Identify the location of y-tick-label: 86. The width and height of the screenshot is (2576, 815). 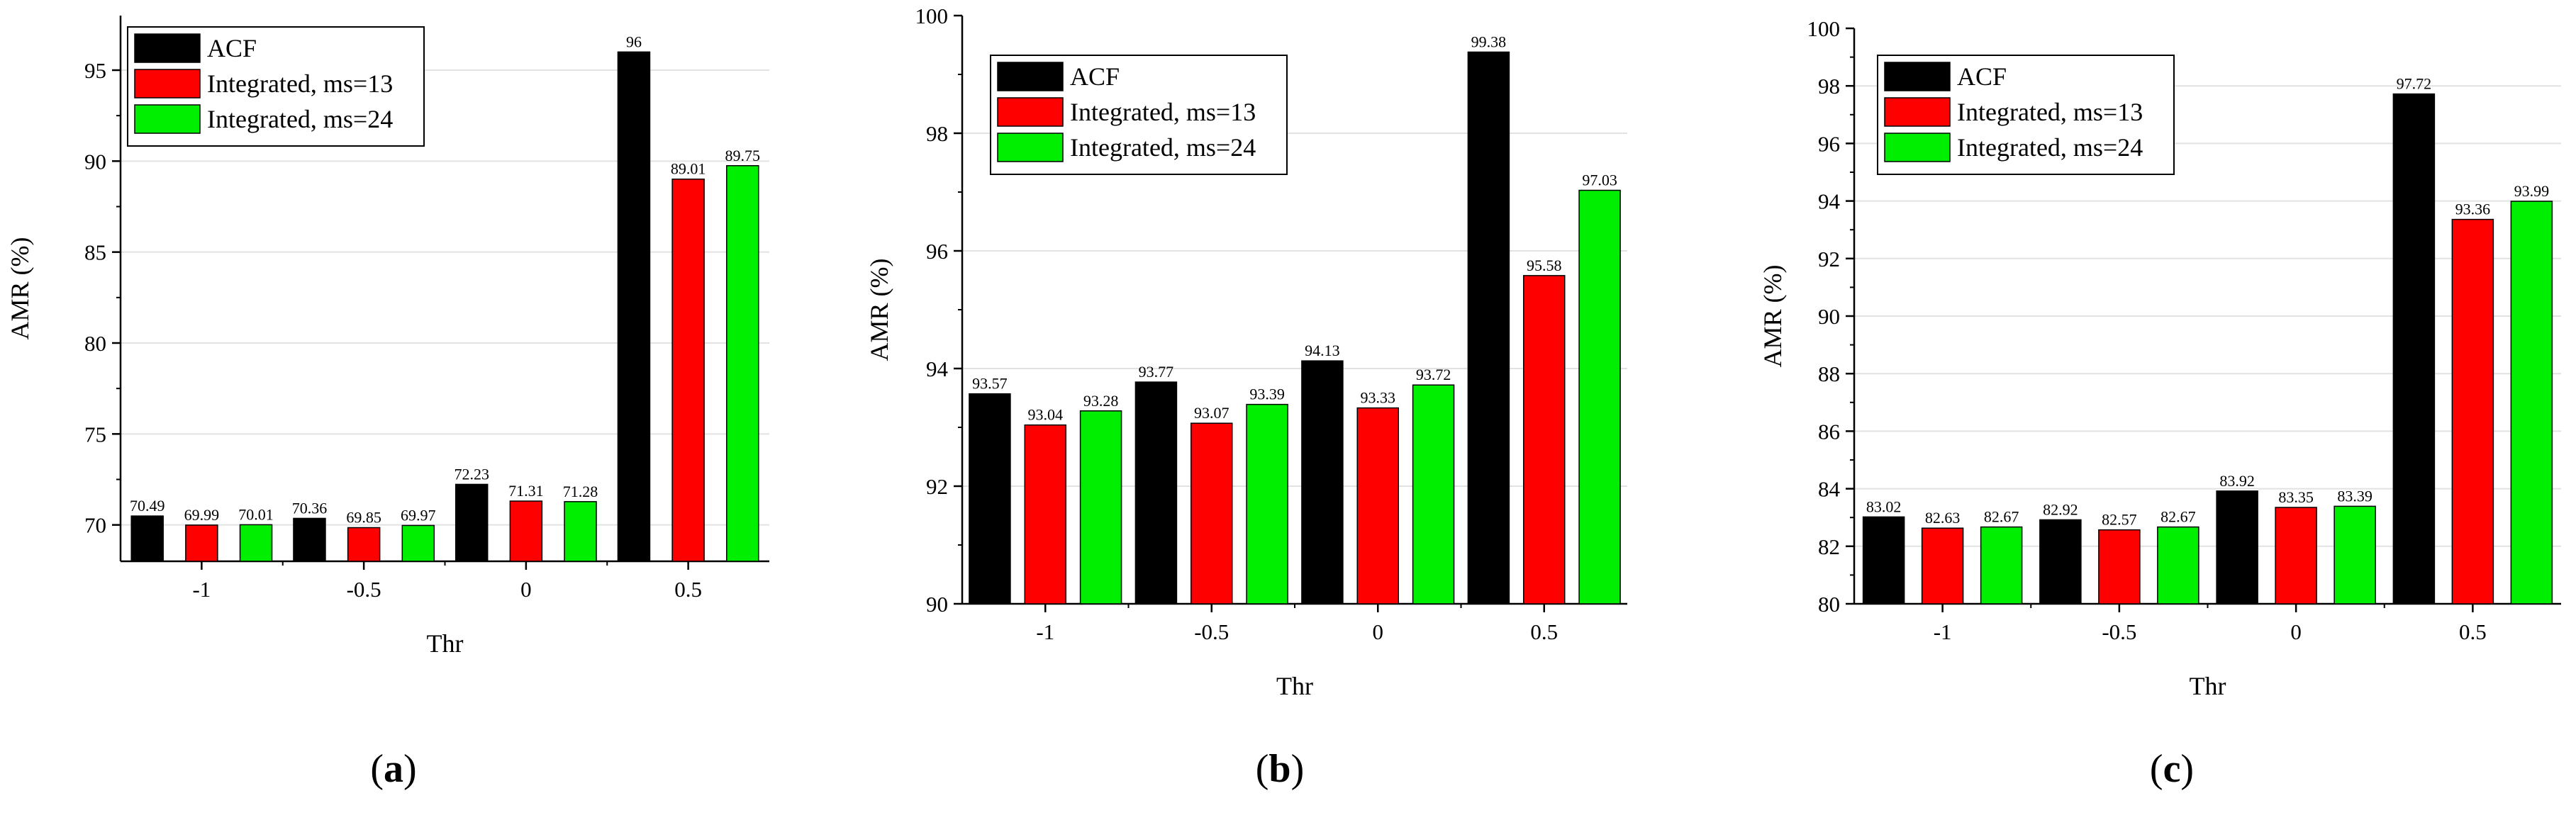
(1829, 432).